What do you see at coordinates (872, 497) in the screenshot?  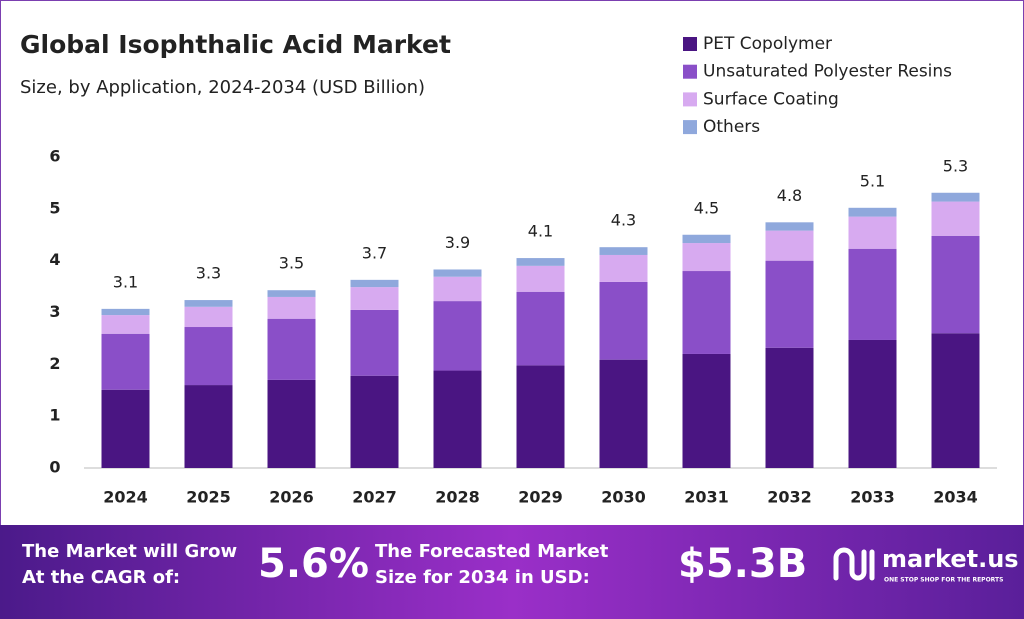 I see `x-tick-label: 2033` at bounding box center [872, 497].